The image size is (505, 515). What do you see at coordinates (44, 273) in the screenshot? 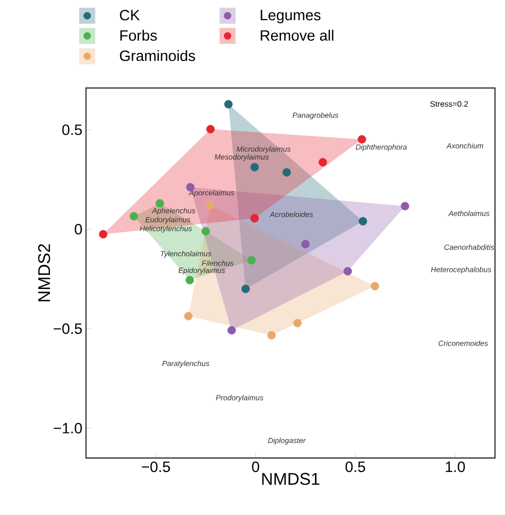
I see `y-axis-title: NMDS2` at bounding box center [44, 273].